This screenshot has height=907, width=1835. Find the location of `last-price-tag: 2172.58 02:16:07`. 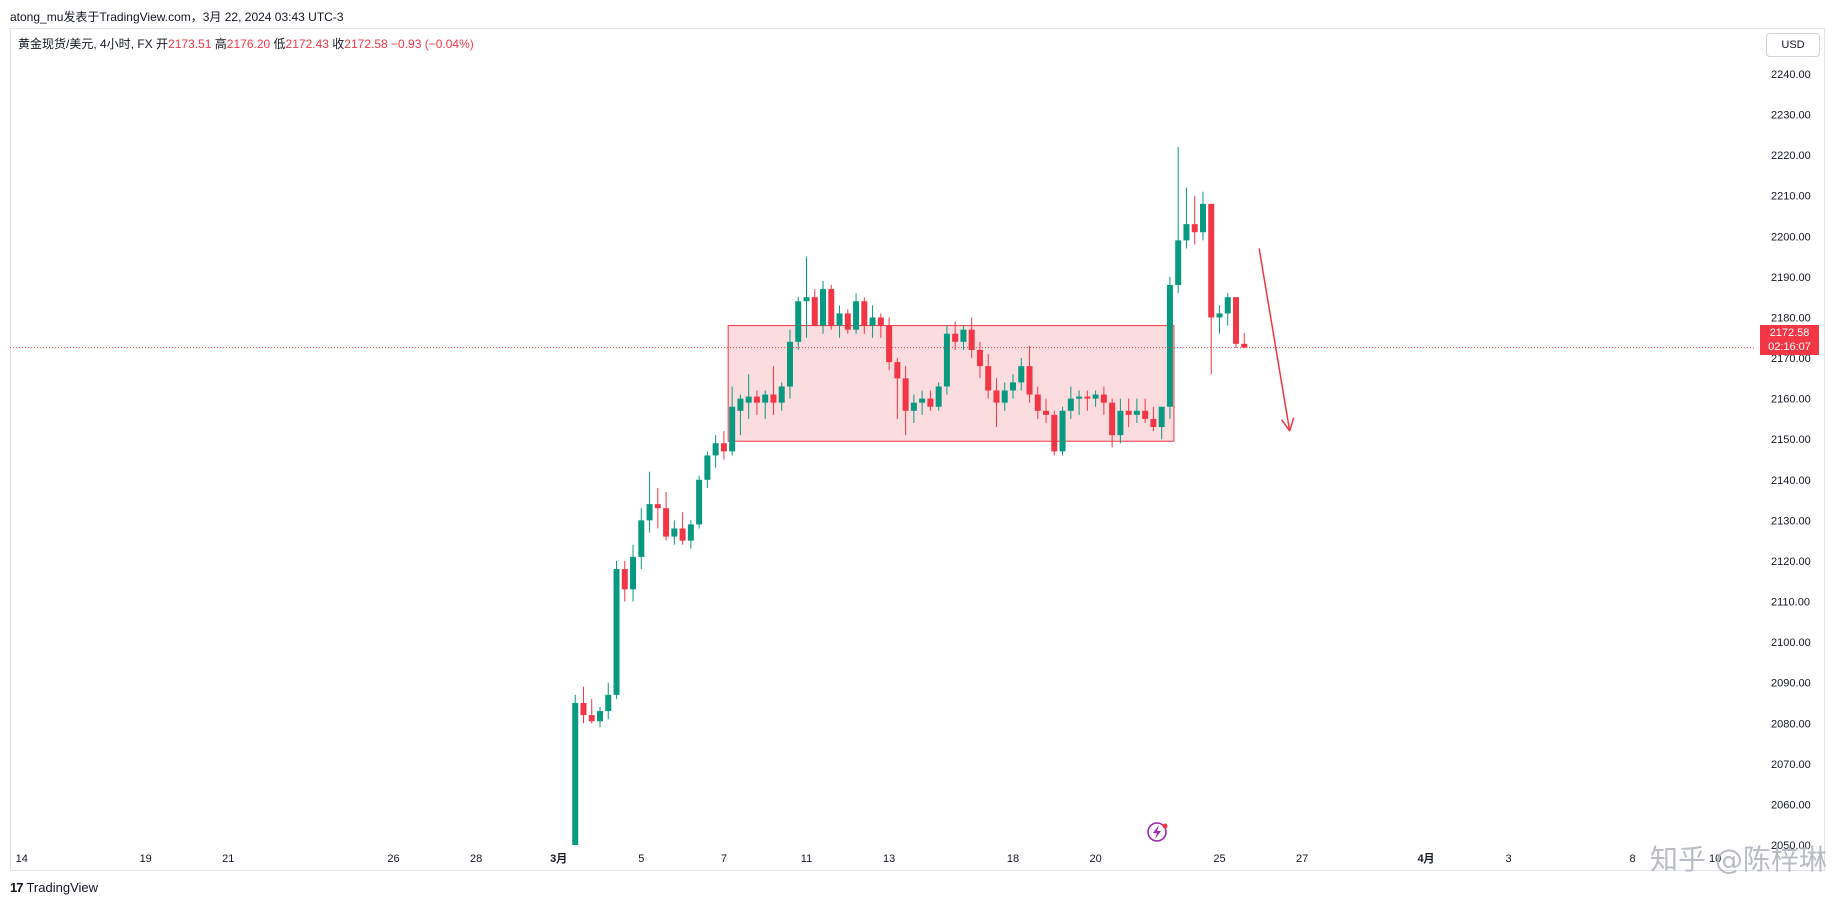

last-price-tag: 2172.58 02:16:07 is located at coordinates (1789, 340).